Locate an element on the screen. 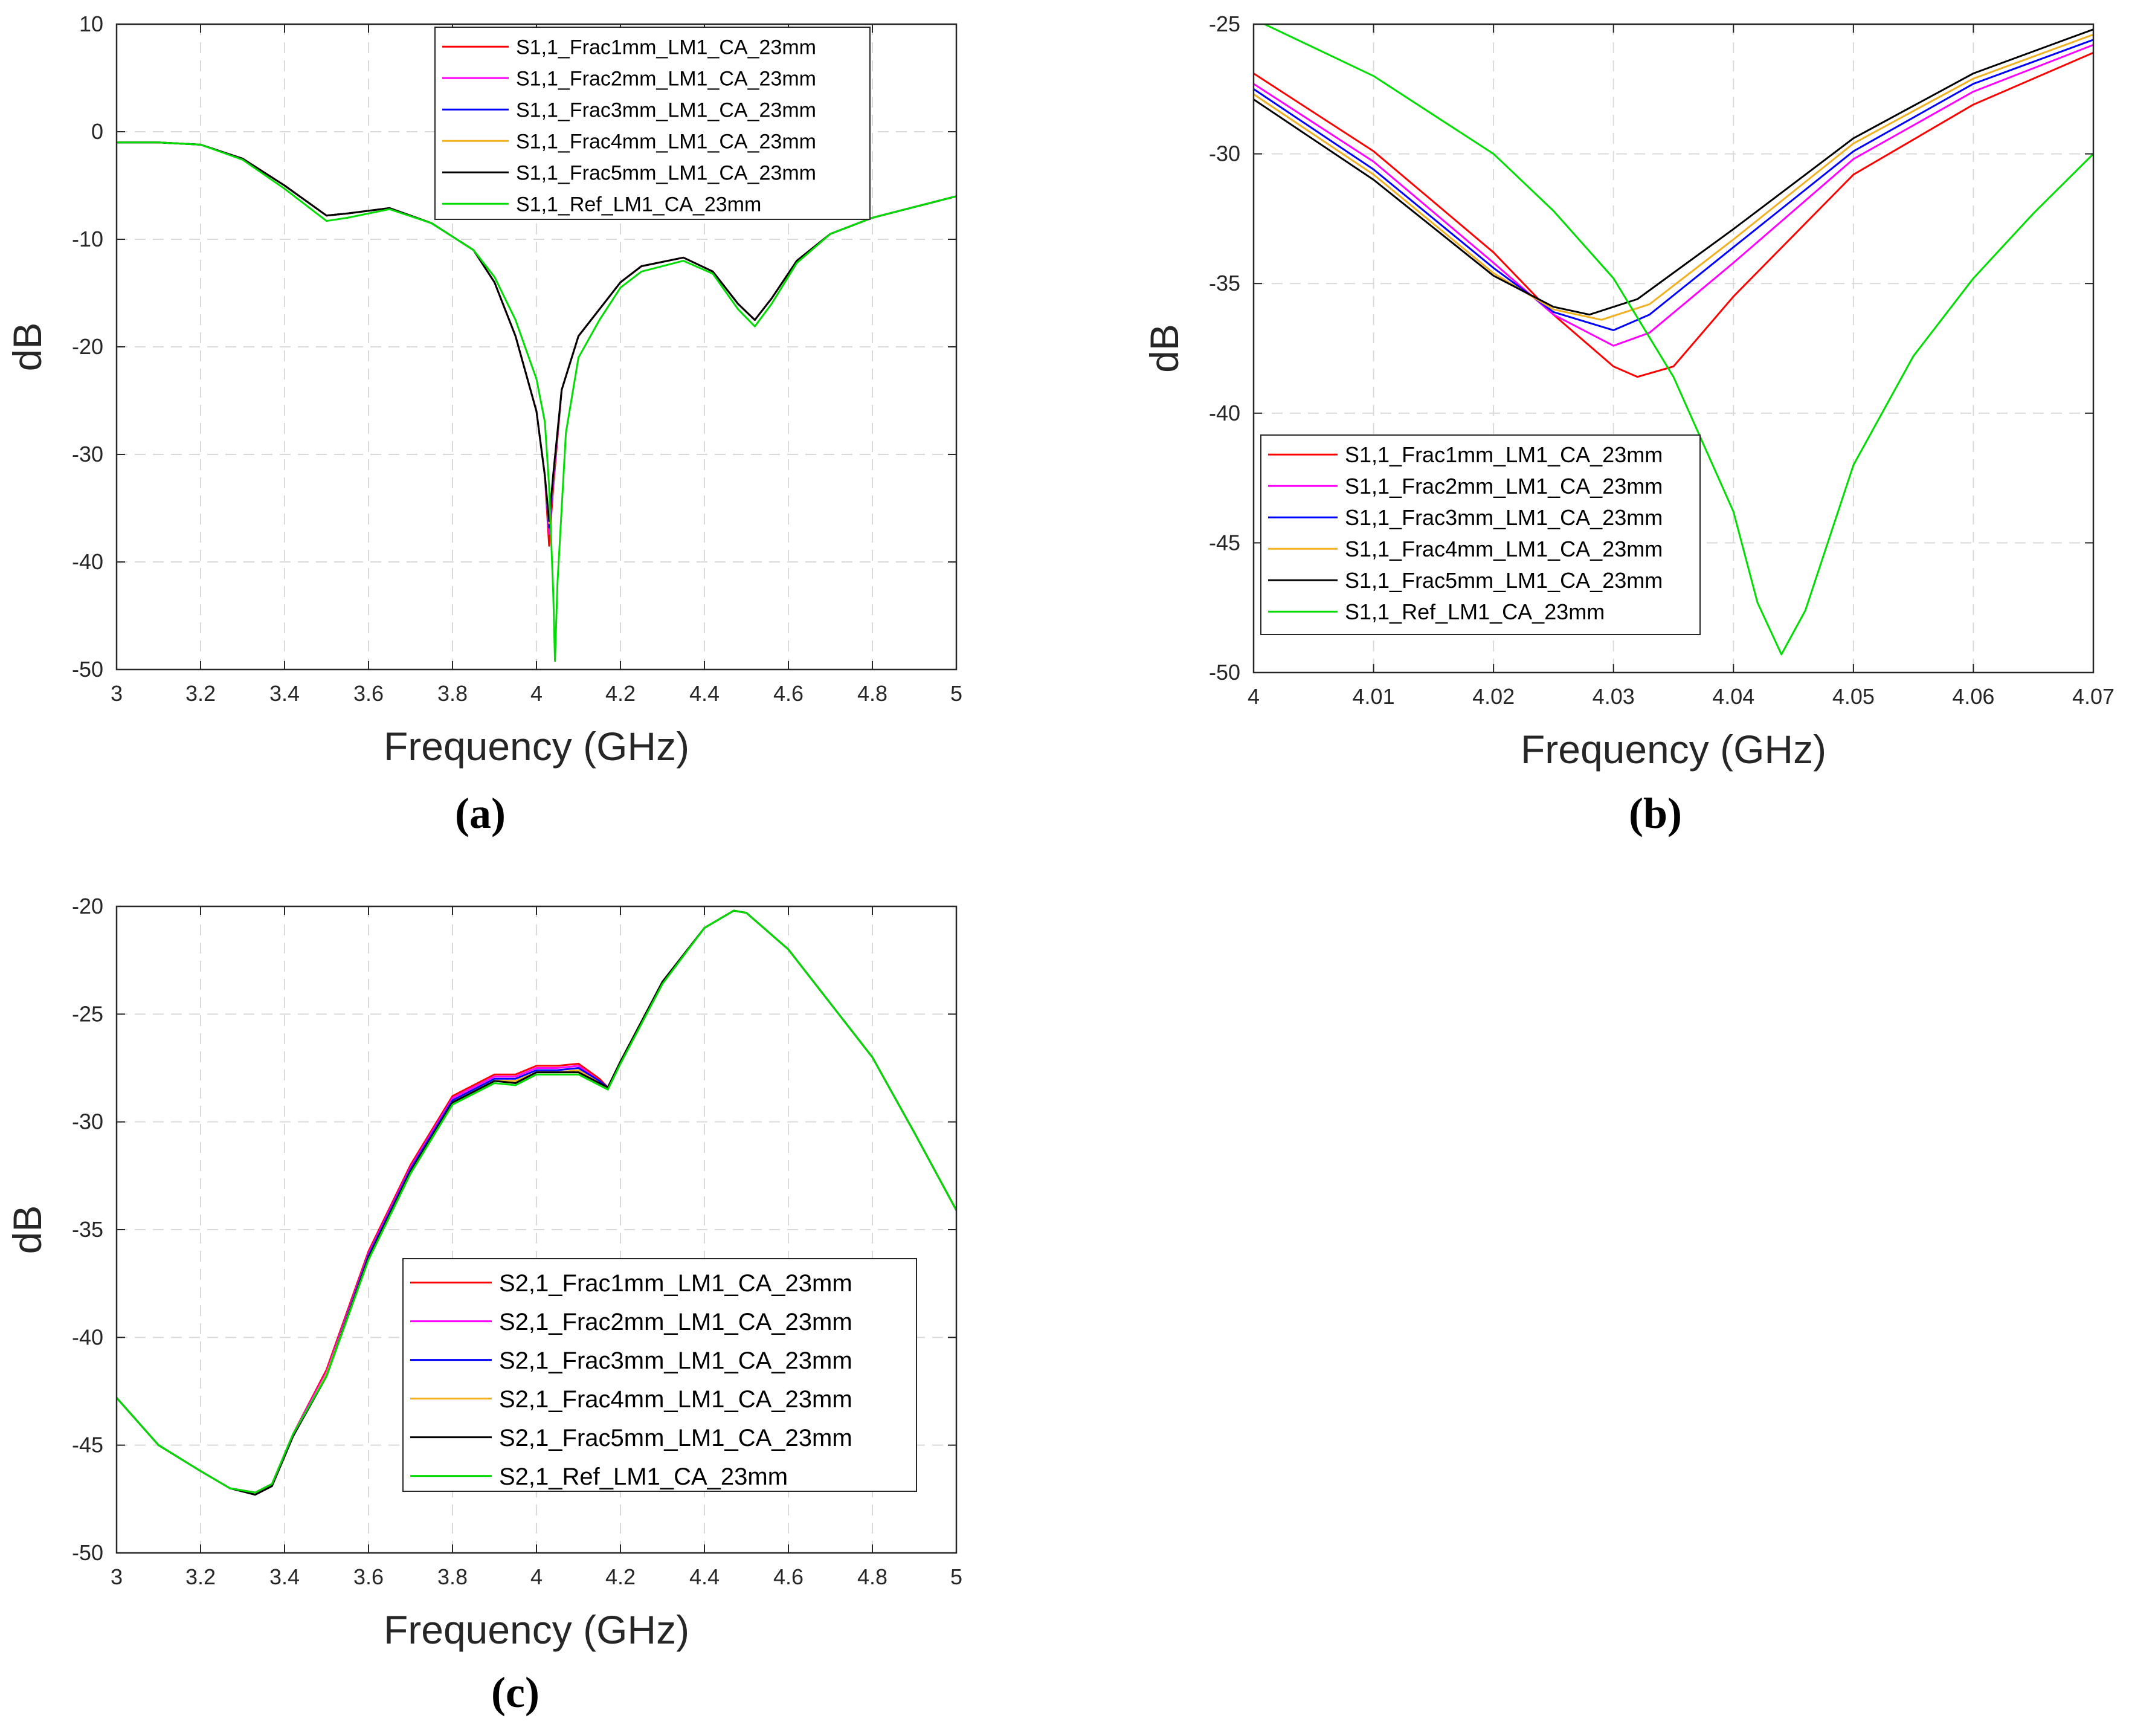 This screenshot has width=2129, height=1736. legend-label-5: S2,1_Frac5mm_LM1_CA_23mm is located at coordinates (675, 1438).